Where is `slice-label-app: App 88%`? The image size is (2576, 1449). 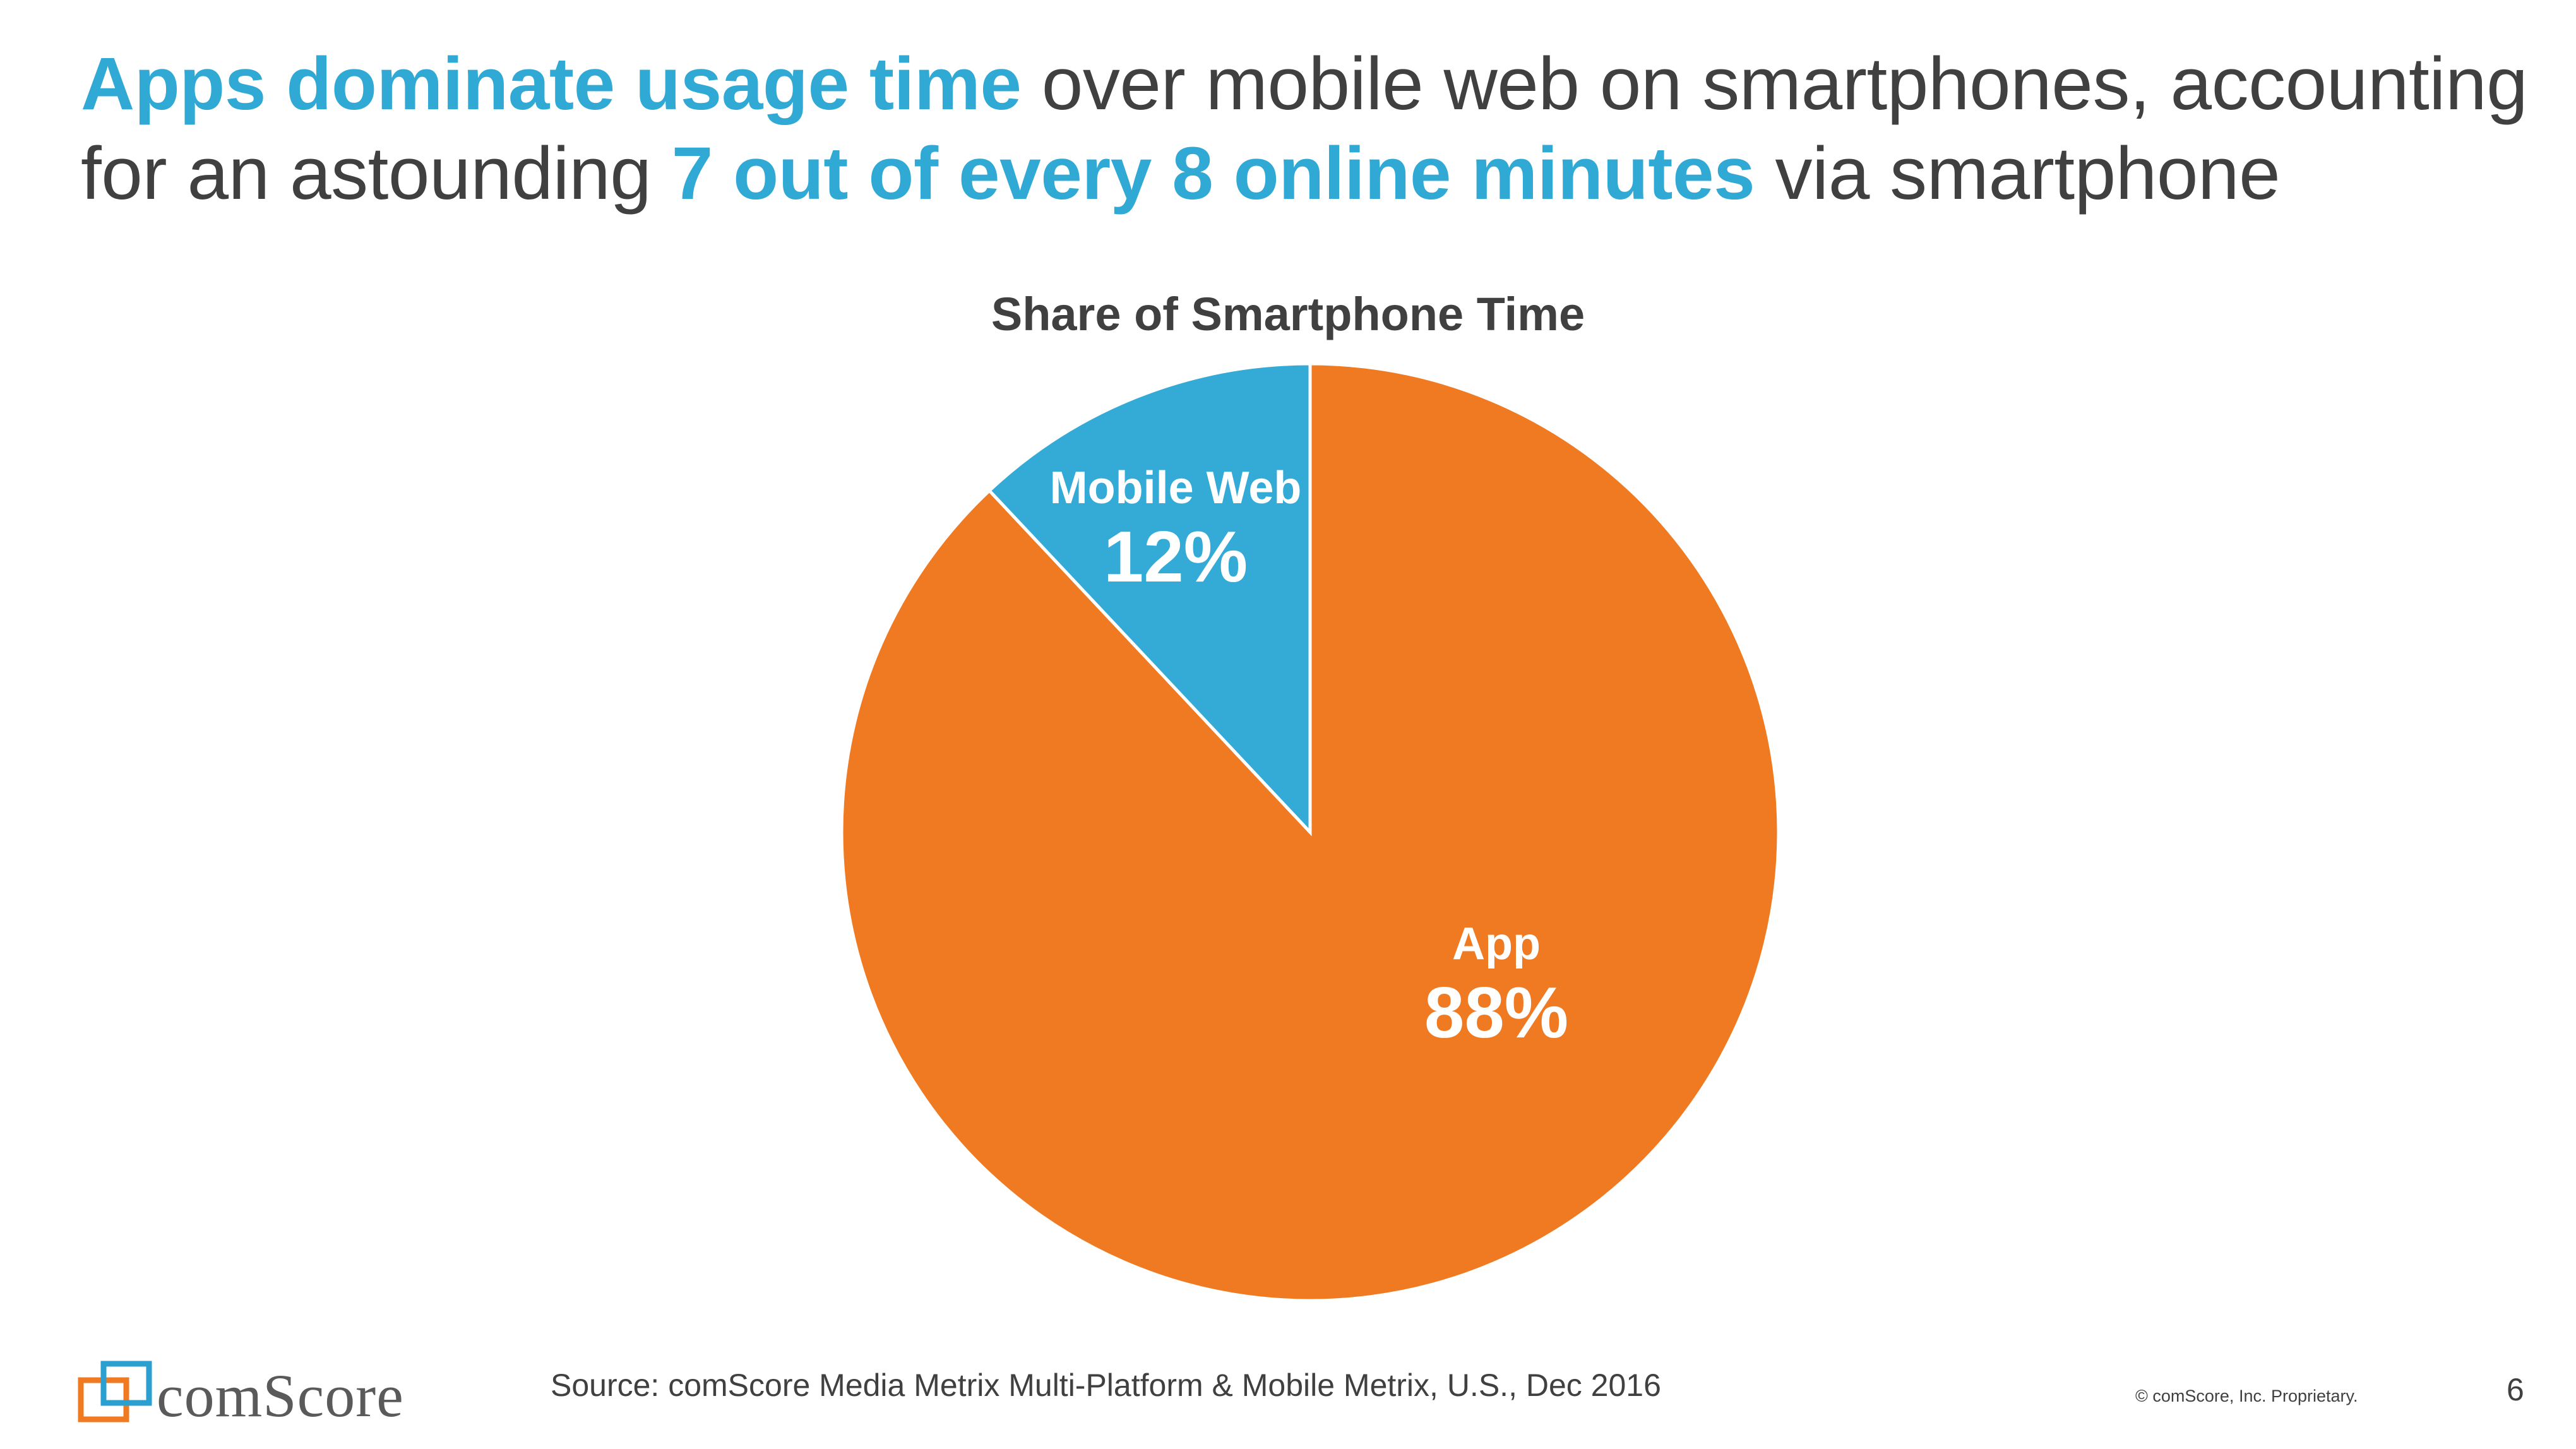 slice-label-app: App 88% is located at coordinates (1496, 984).